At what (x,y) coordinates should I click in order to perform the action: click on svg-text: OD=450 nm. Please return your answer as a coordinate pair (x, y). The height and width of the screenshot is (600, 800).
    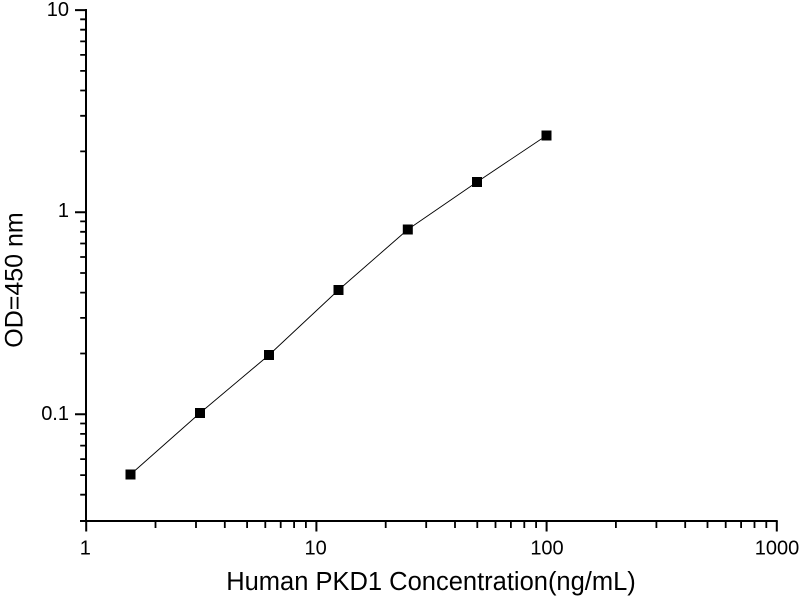
    Looking at the image, I should click on (15, 280).